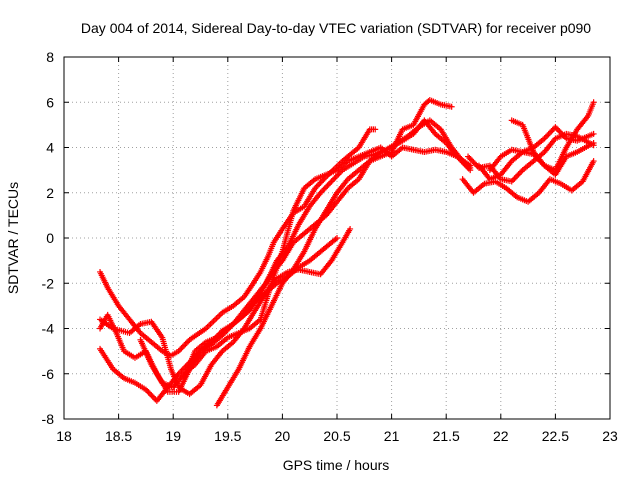 The image size is (640, 480). Describe the element at coordinates (336, 436) in the screenshot. I see `x-tick-label: 20.5` at that location.